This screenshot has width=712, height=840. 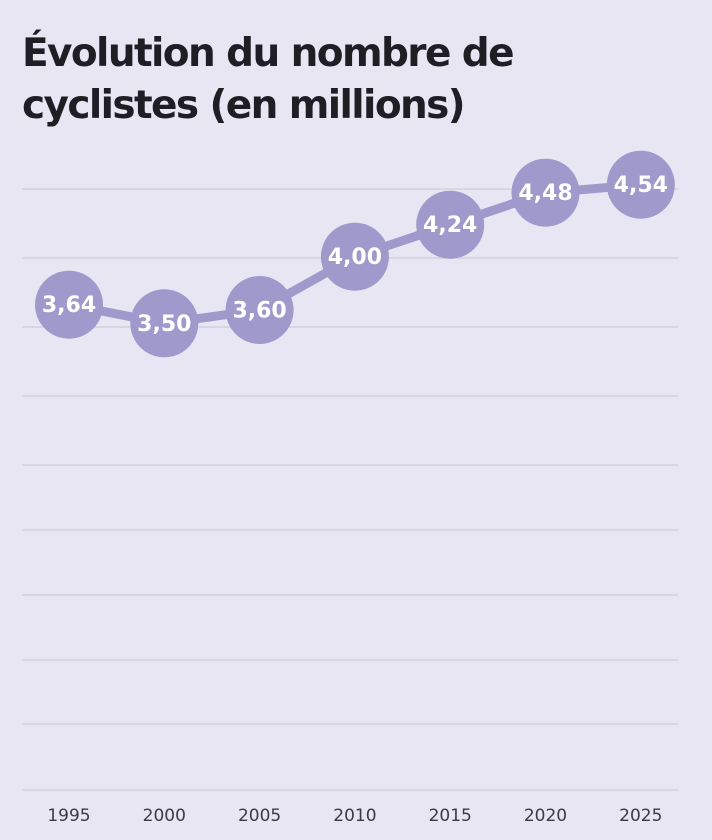 I want to click on data-label-2015: 4,24, so click(x=450, y=225).